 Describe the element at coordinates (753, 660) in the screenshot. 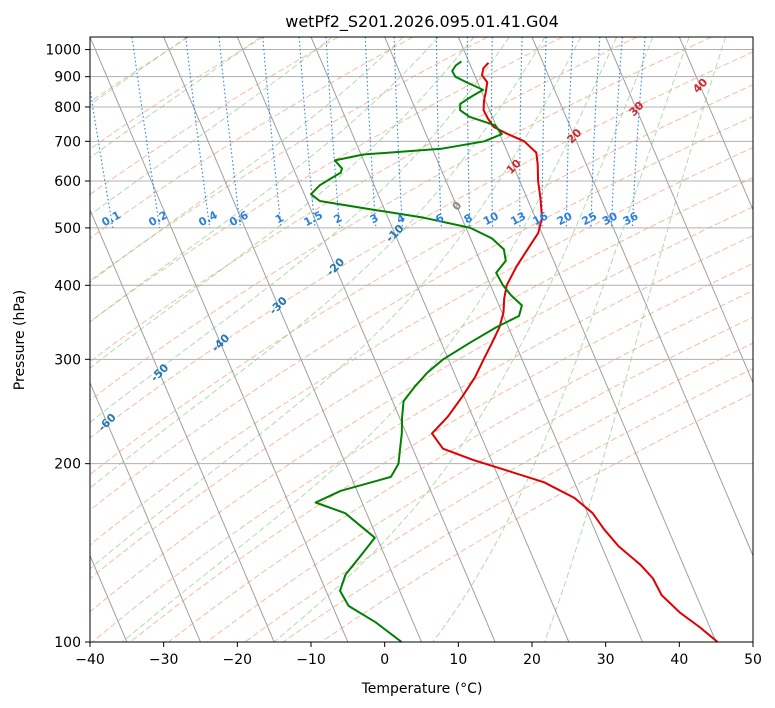

I see `x-tick-label: 50` at that location.